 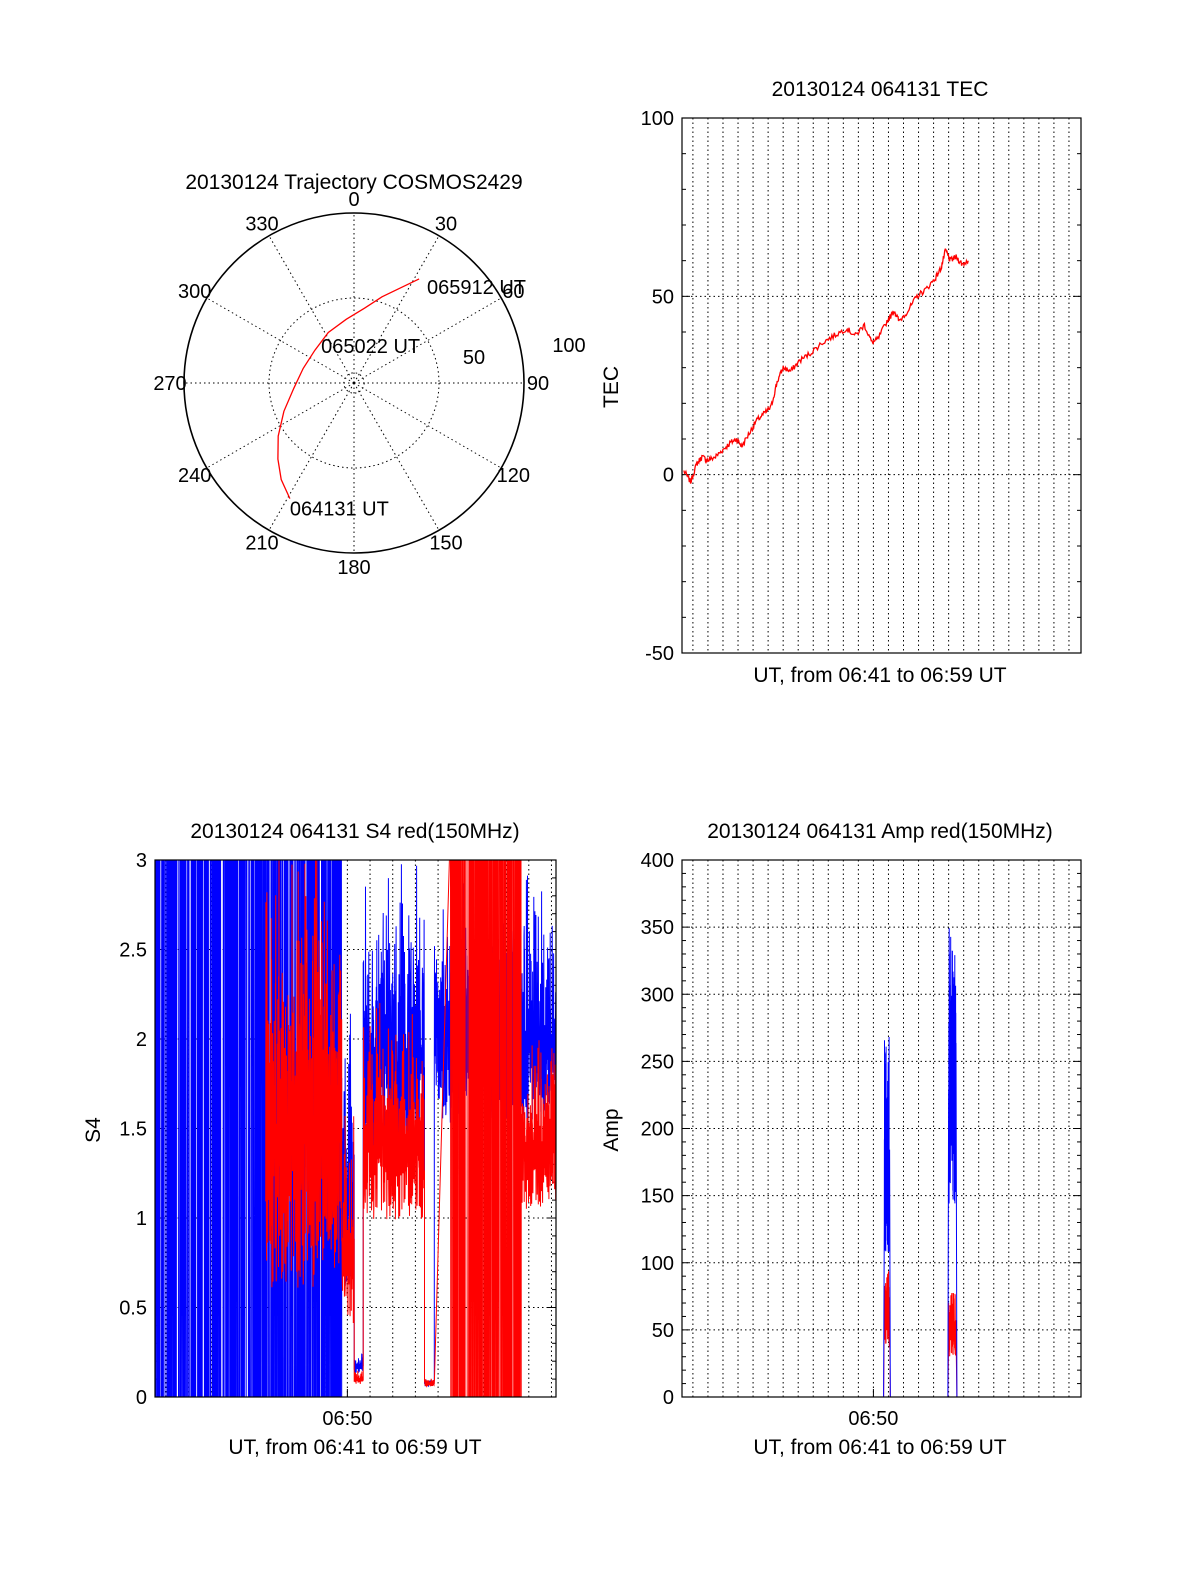 I want to click on amp-ylabel: Amp, so click(x=611, y=1129).